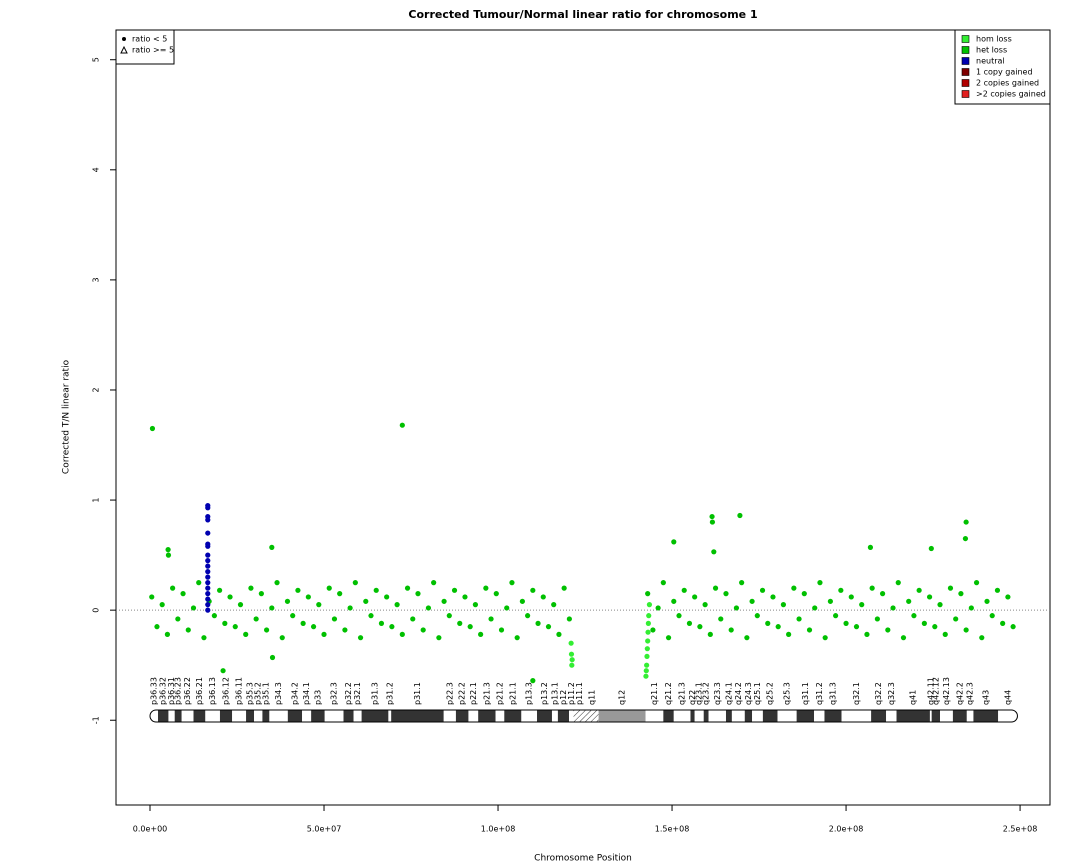 This screenshot has height=864, width=1080. I want to click on shape-legend-box, so click(145, 47).